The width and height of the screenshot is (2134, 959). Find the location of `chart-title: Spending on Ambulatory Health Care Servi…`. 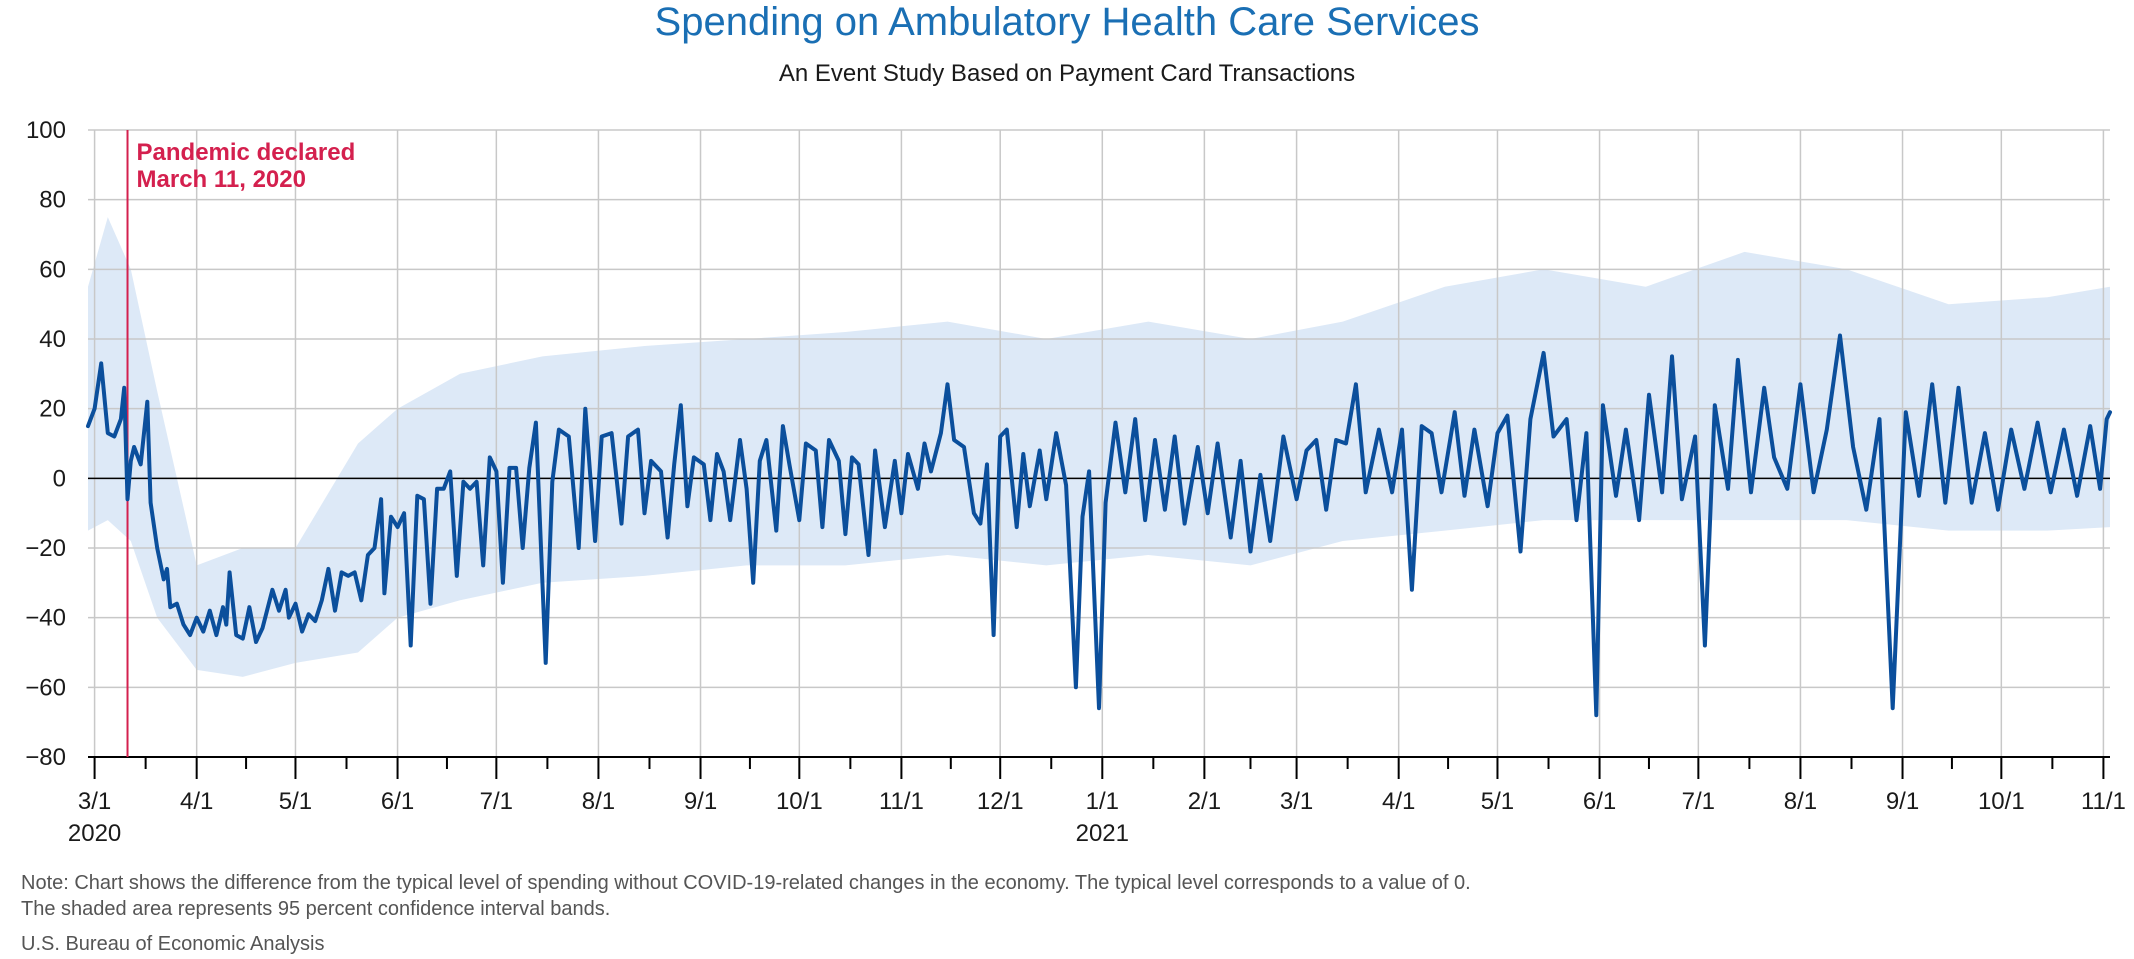

chart-title: Spending on Ambulatory Health Care Servi… is located at coordinates (1067, 22).